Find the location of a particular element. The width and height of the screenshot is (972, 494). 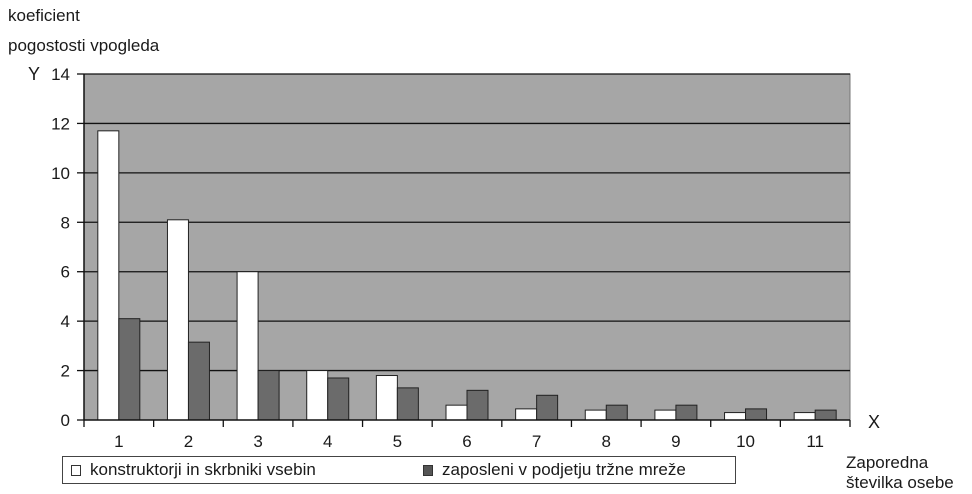

legend-item-series-1: konstruktorji in skrbniki vsebin is located at coordinates (193, 470).